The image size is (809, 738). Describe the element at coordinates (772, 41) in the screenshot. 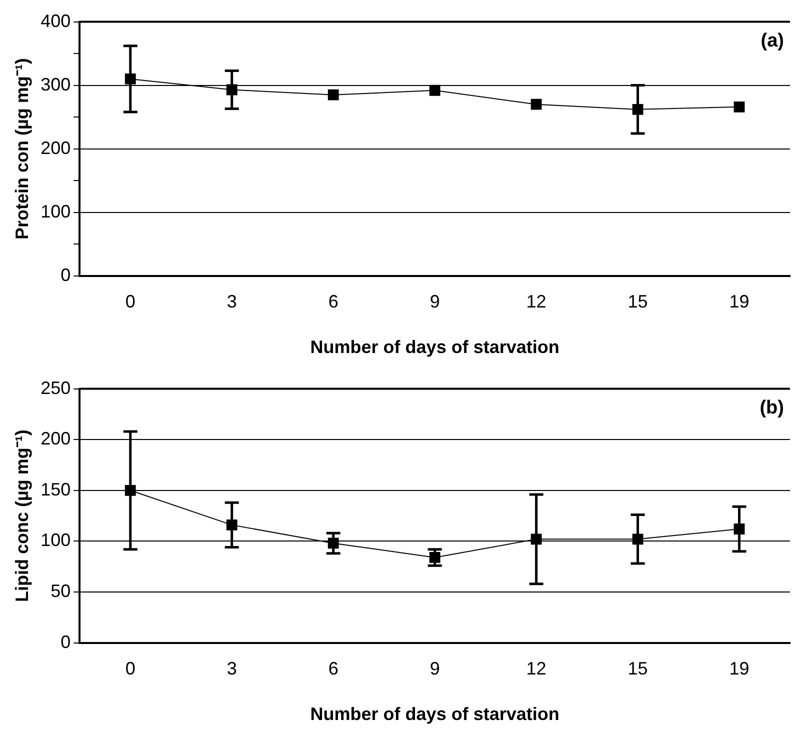

I see `annotation: (a)` at that location.